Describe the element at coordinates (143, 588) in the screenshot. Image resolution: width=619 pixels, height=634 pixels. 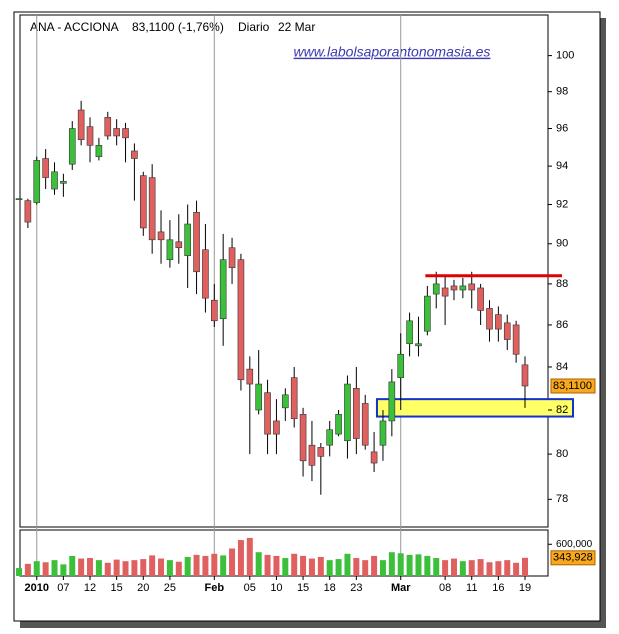
I see `x-tick-label: 20` at that location.